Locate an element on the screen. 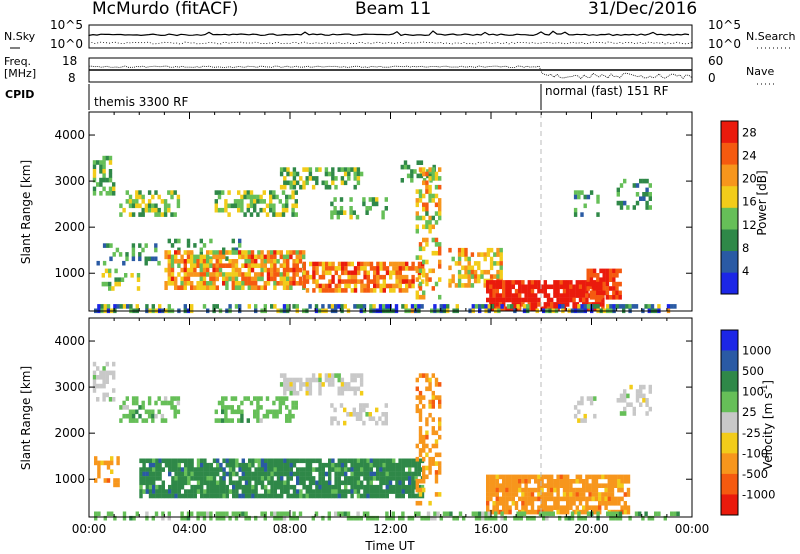 The image size is (800, 554). x-tick-label: 12:00 is located at coordinates (390, 529).